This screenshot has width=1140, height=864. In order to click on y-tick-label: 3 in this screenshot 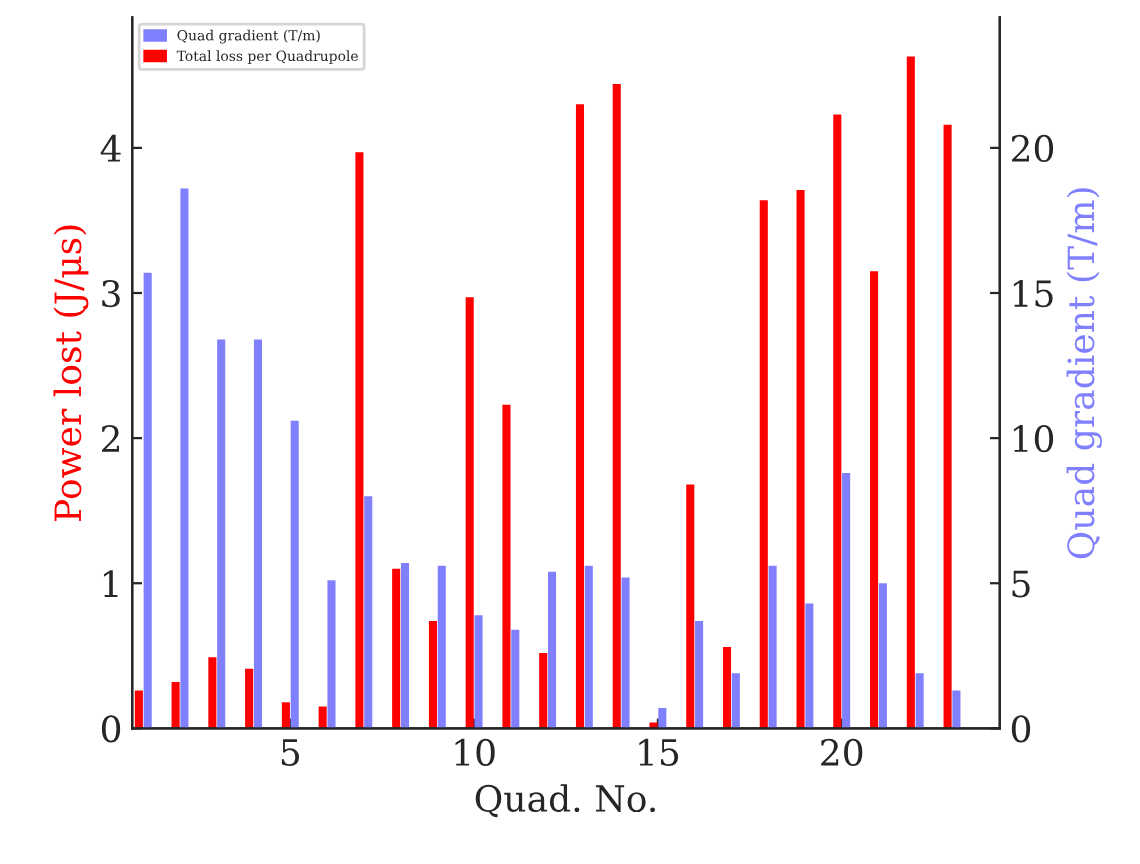, I will do `click(111, 293)`.